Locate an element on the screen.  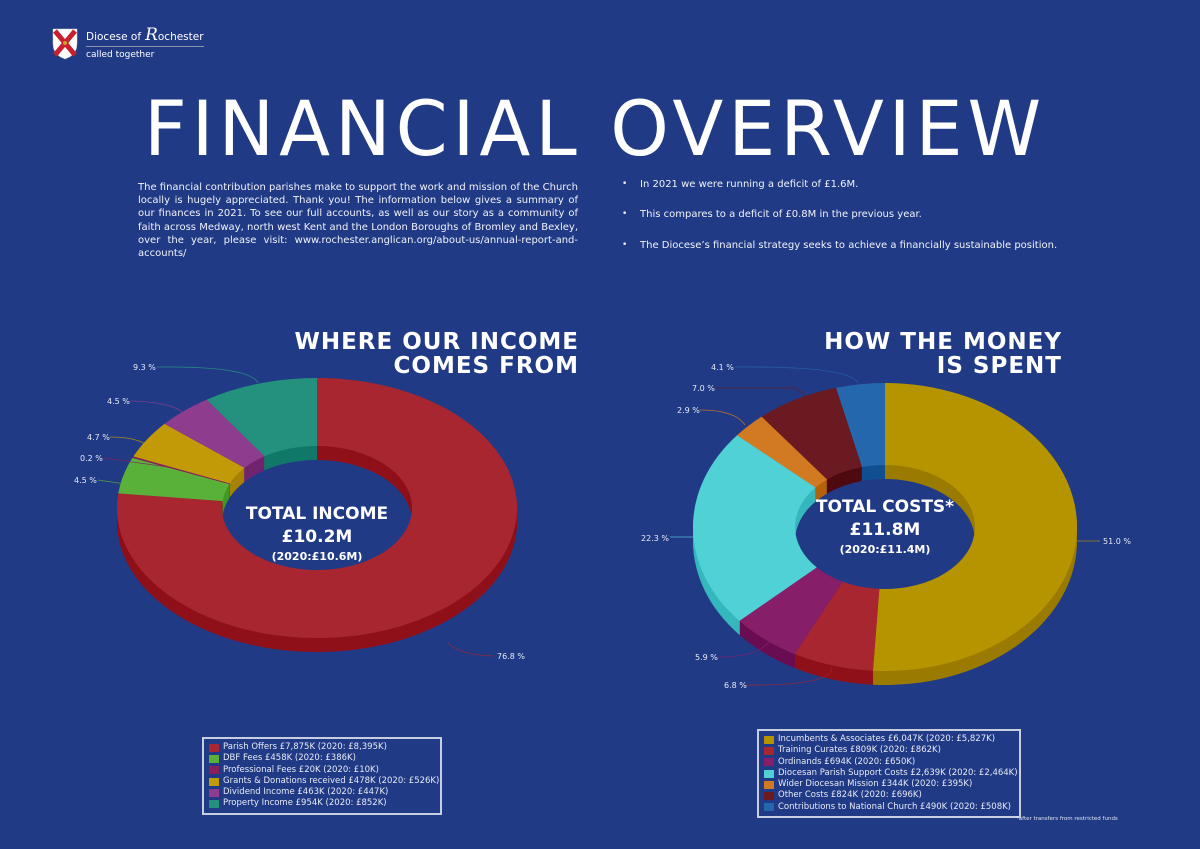
donut-slice-other-costs is located at coordinates (812, 433).